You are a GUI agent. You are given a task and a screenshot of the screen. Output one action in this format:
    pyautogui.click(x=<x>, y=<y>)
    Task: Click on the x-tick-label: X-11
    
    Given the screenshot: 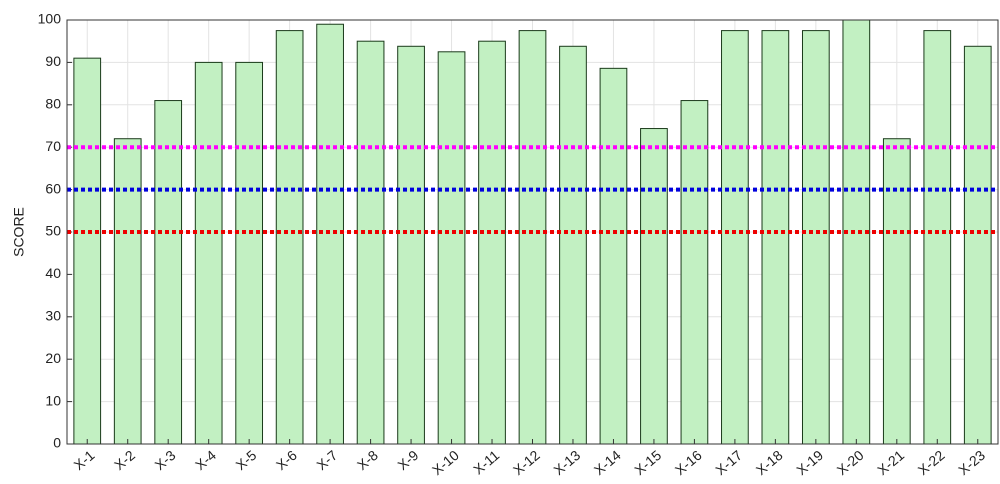 What is the action you would take?
    pyautogui.click(x=486, y=462)
    